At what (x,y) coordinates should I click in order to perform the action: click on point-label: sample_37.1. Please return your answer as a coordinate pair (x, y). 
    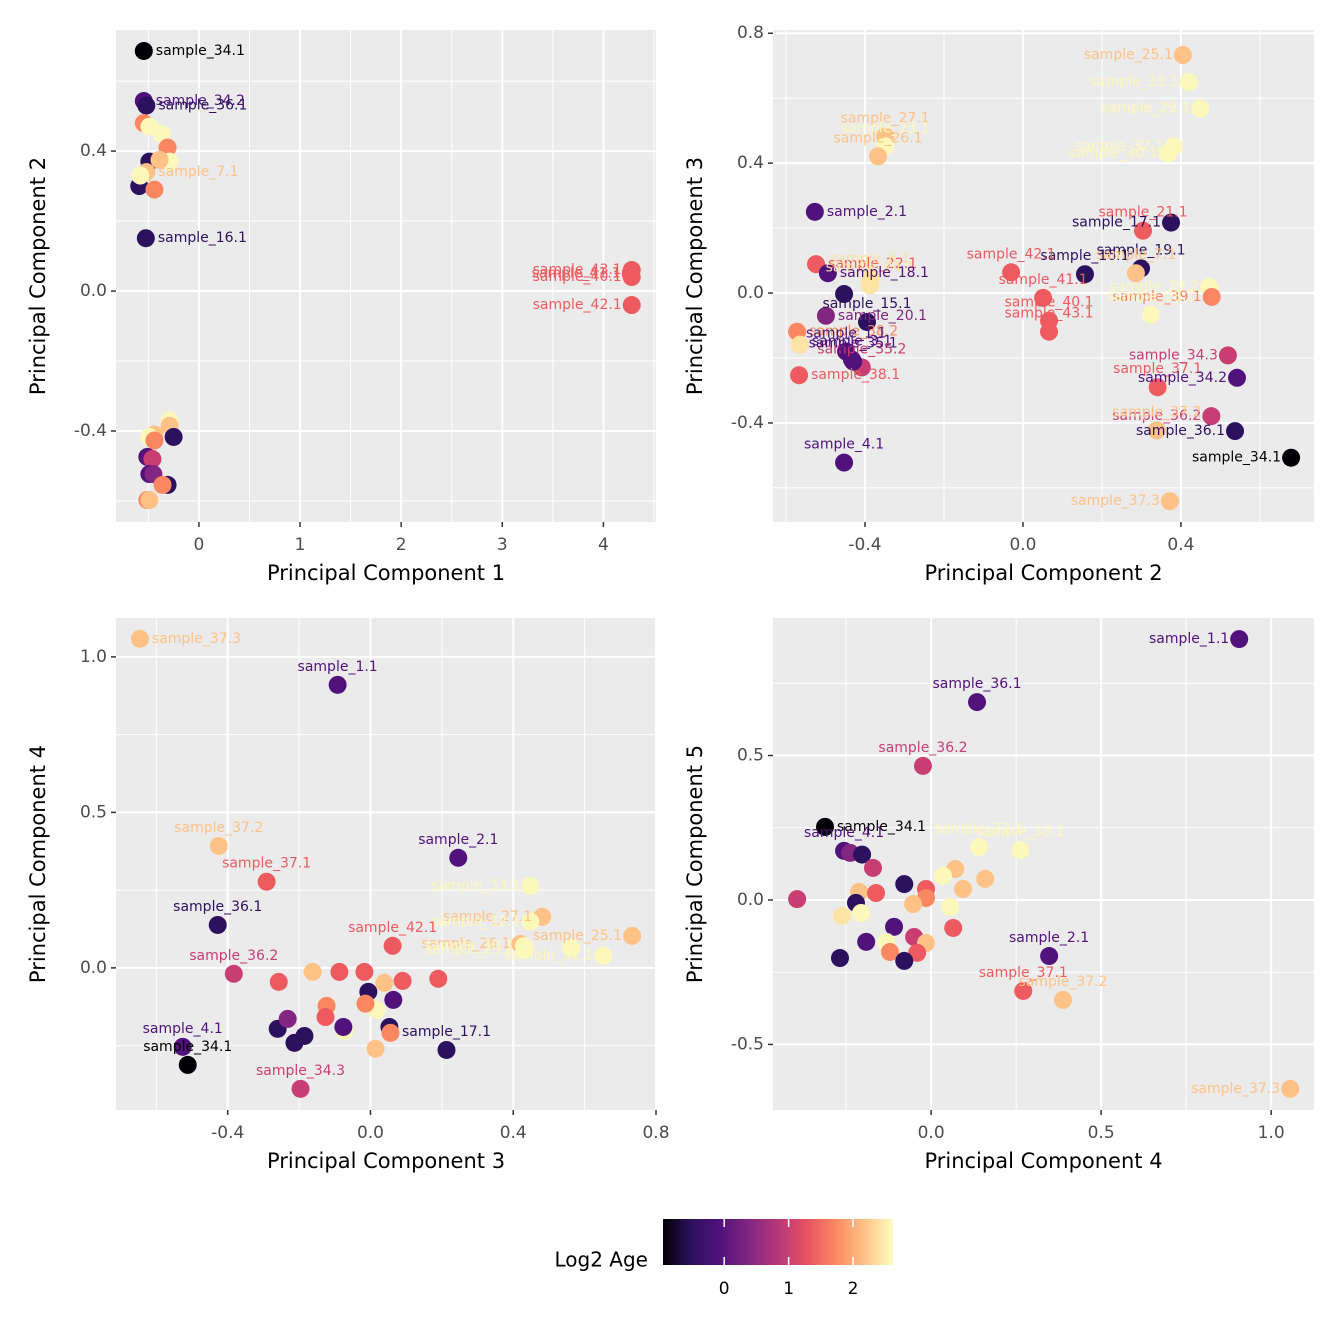
    Looking at the image, I should click on (266, 864).